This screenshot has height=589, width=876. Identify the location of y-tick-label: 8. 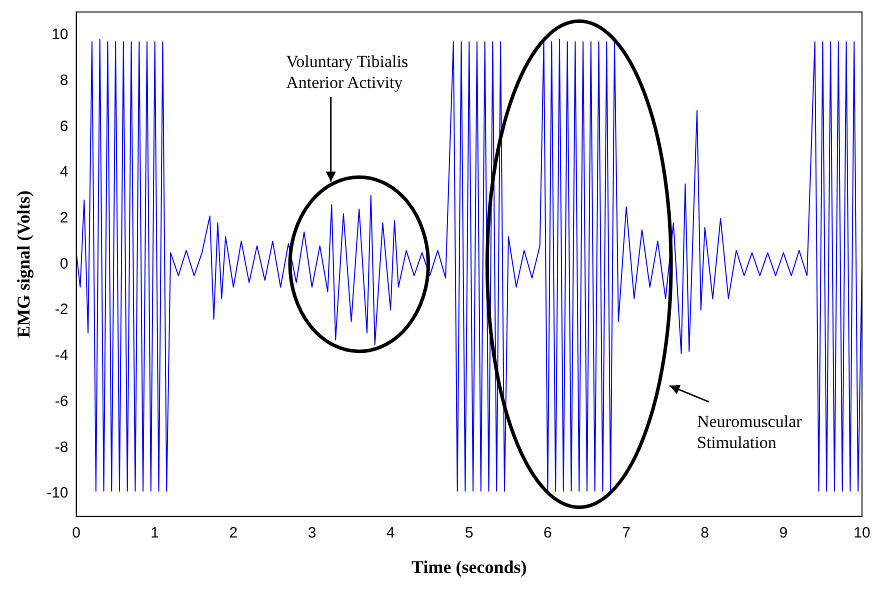
(64, 80).